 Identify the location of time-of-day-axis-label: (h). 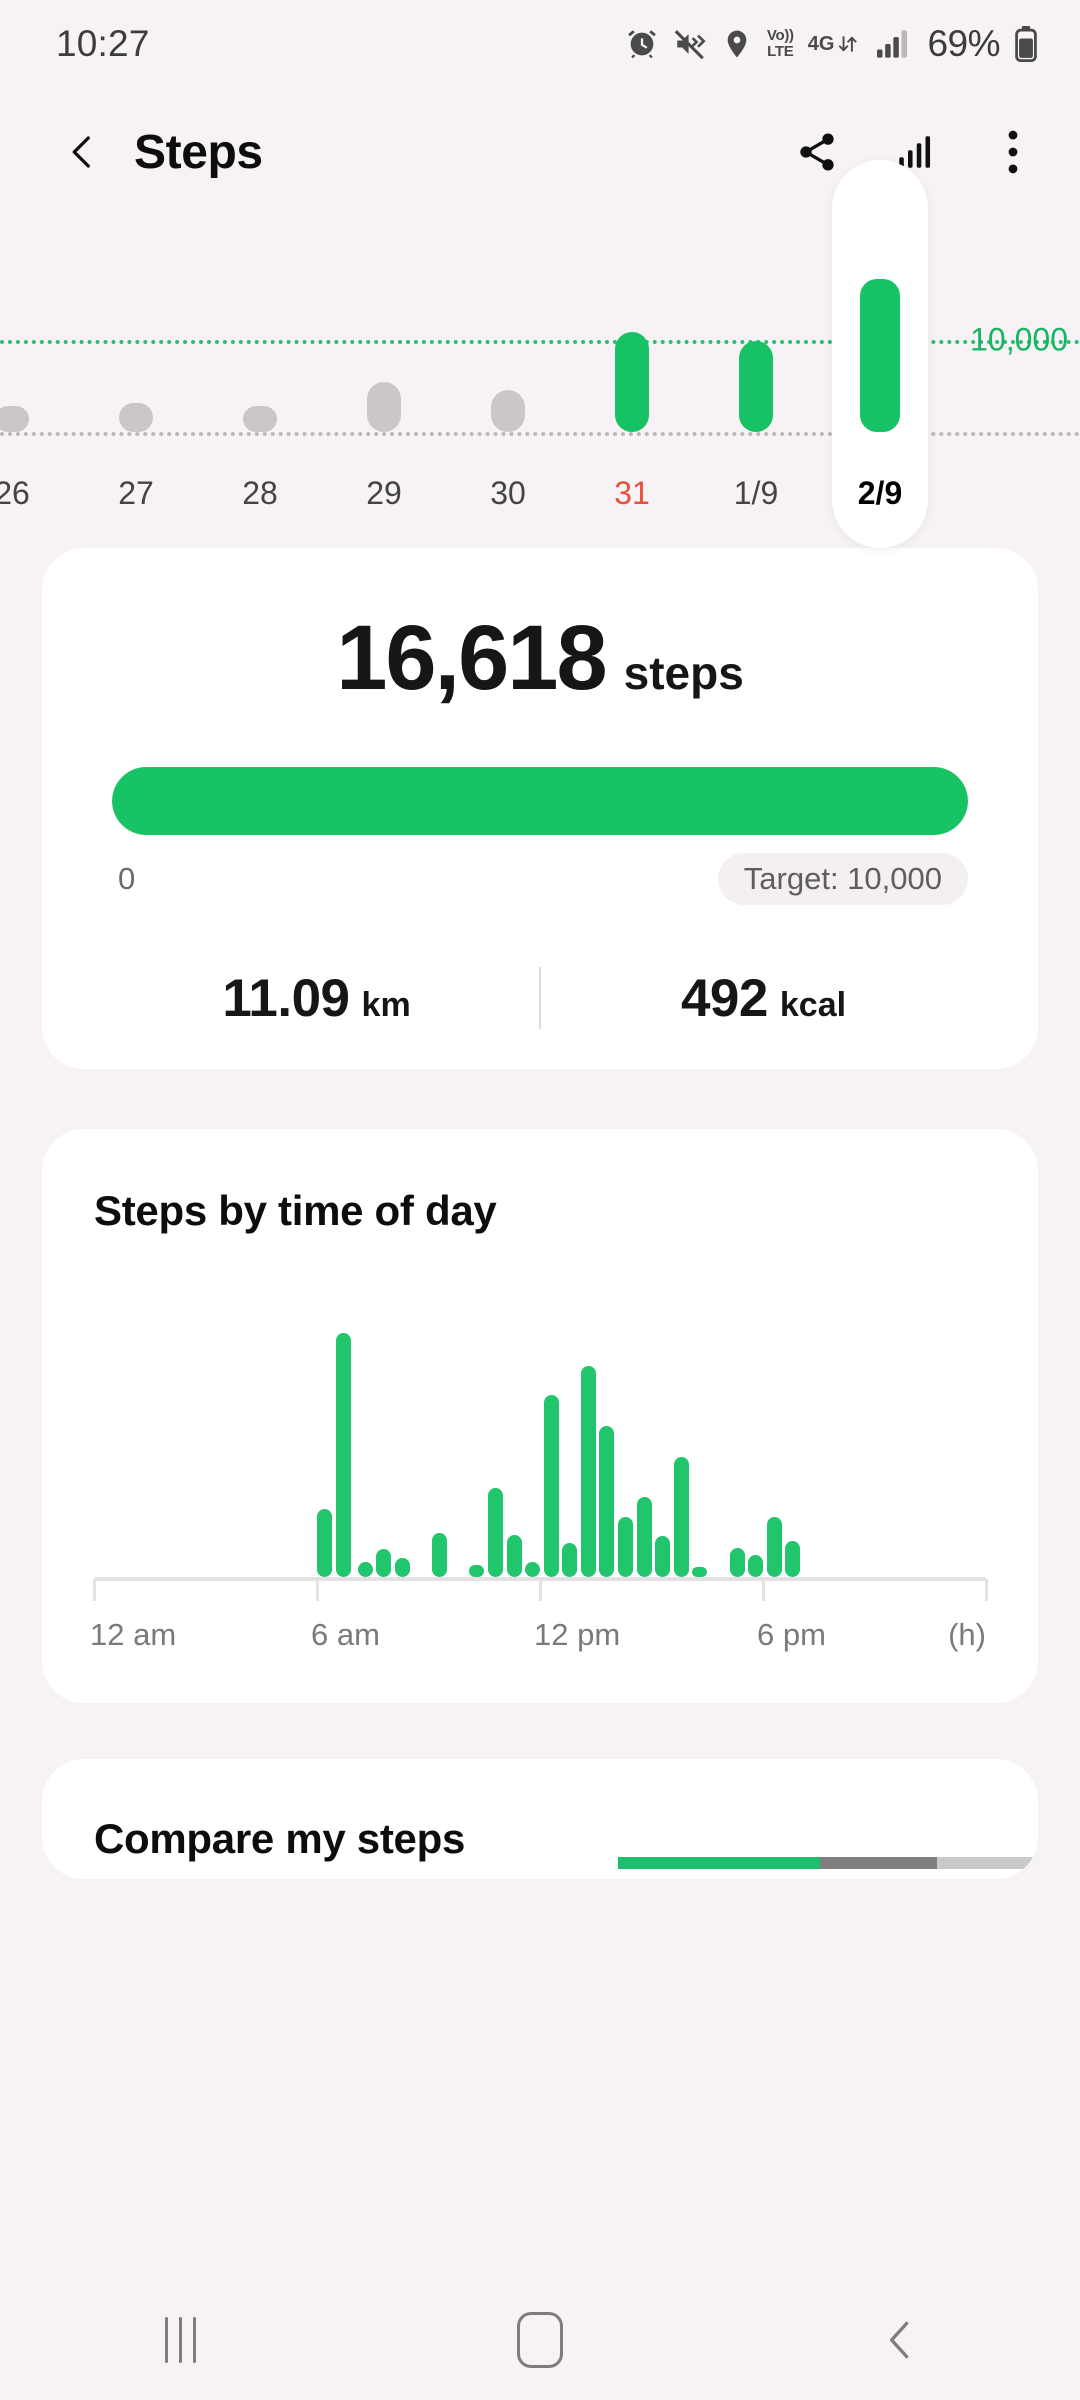
(967, 1634).